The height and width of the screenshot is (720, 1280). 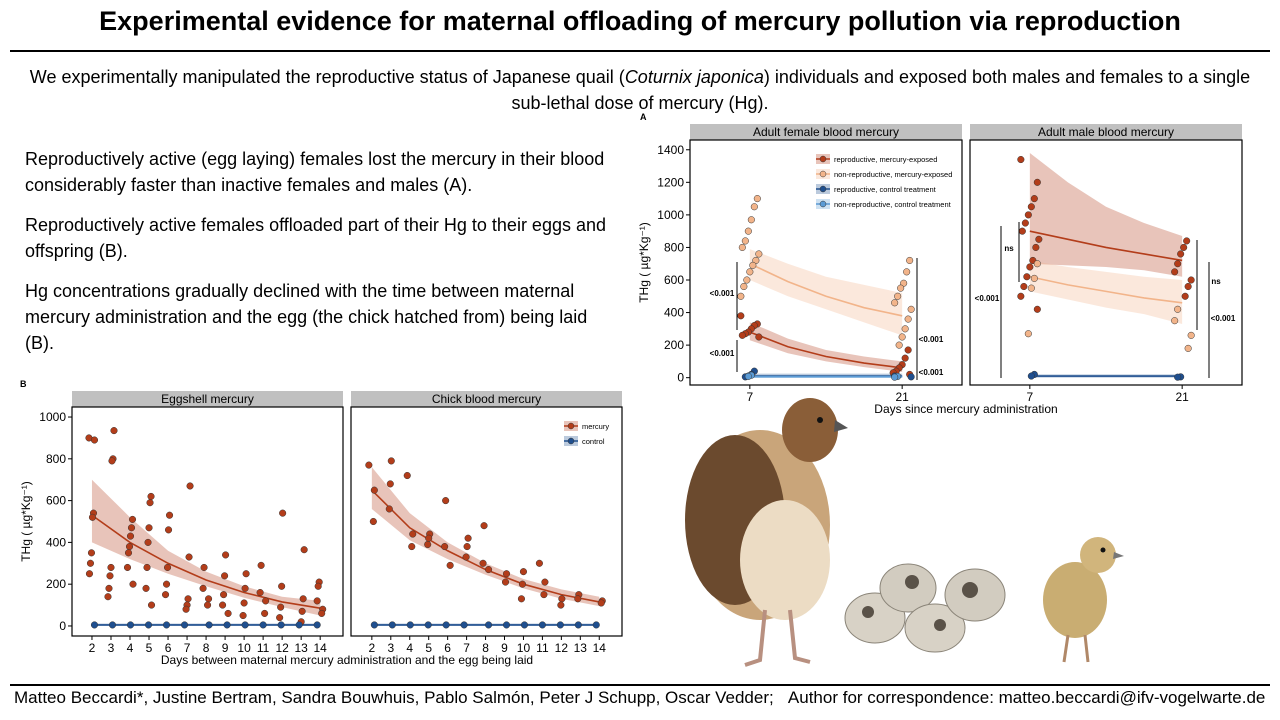 What do you see at coordinates (766, 532) in the screenshot?
I see `quail-illustration` at bounding box center [766, 532].